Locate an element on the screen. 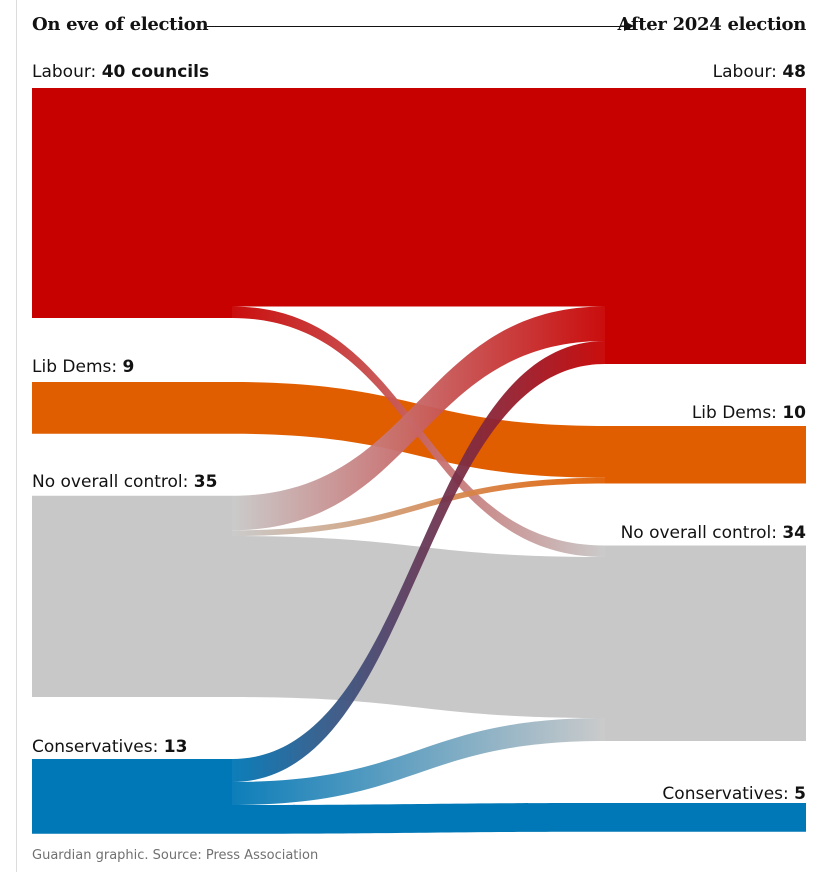 Image resolution: width=831 pixels, height=872 pixels. right-bar-con is located at coordinates (705, 817).